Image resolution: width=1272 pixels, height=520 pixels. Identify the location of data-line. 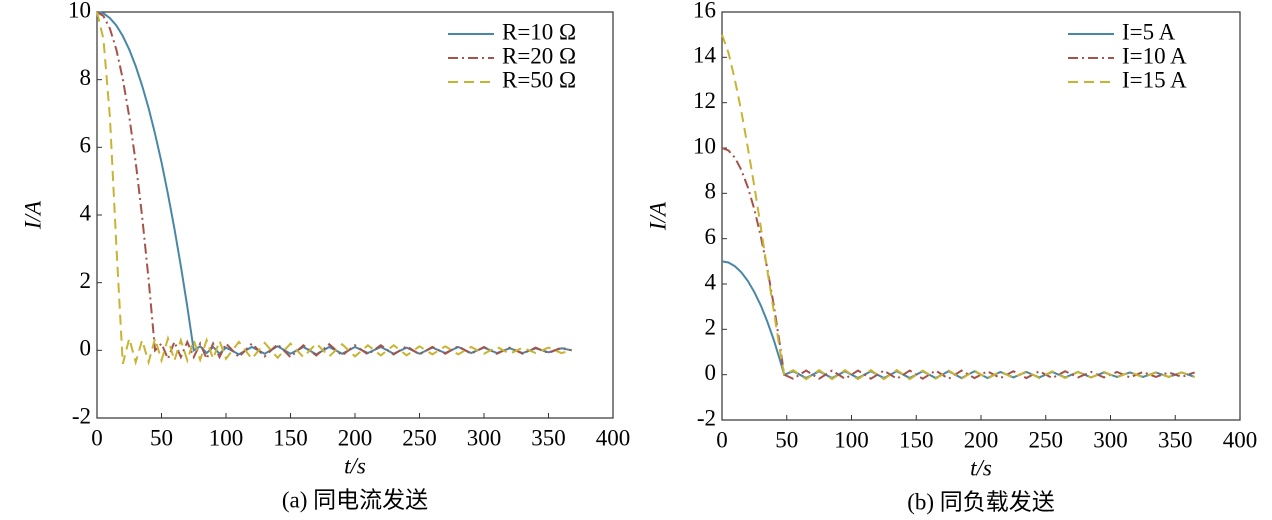
(958, 320).